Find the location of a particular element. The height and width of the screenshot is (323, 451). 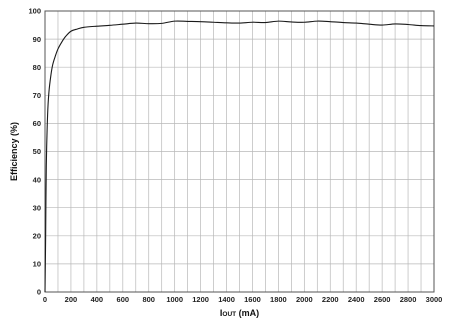

y-tick-label-3: 30 is located at coordinates (37, 207).